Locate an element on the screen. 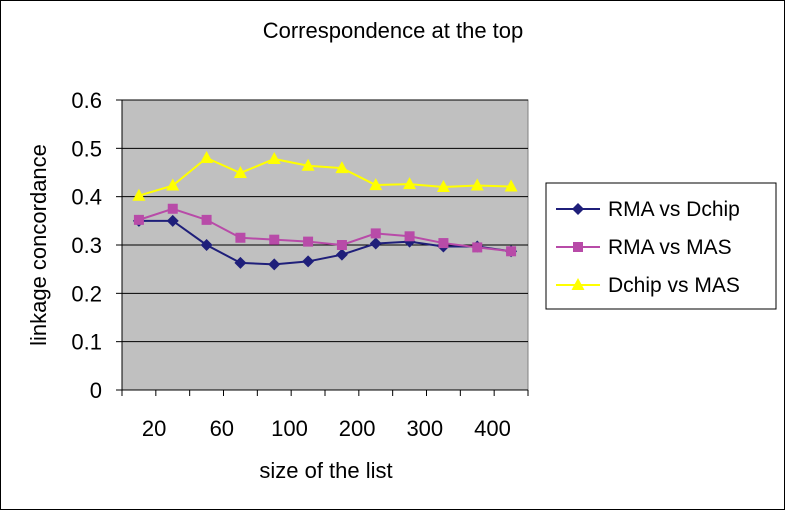  series-rma-vs-mas is located at coordinates (325, 230).